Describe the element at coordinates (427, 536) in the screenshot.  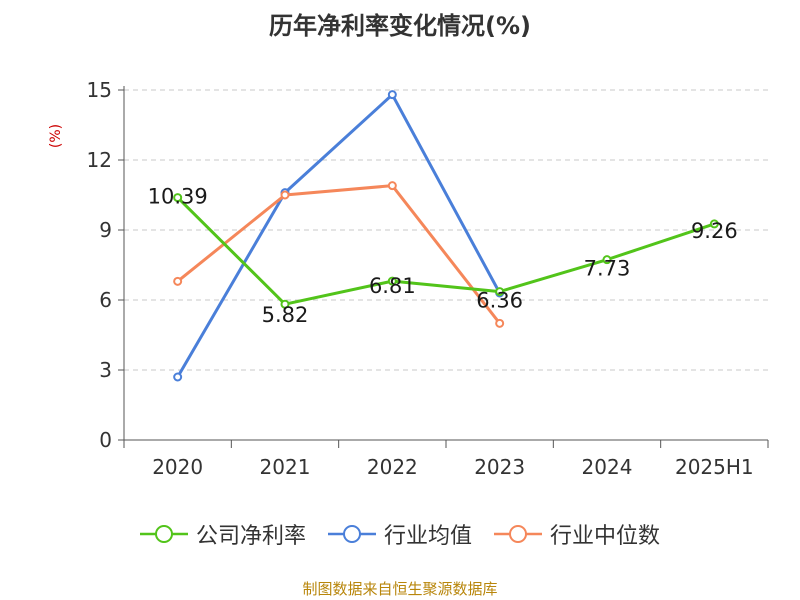
I see `legend-label-industry-mean: 行业均值` at that location.